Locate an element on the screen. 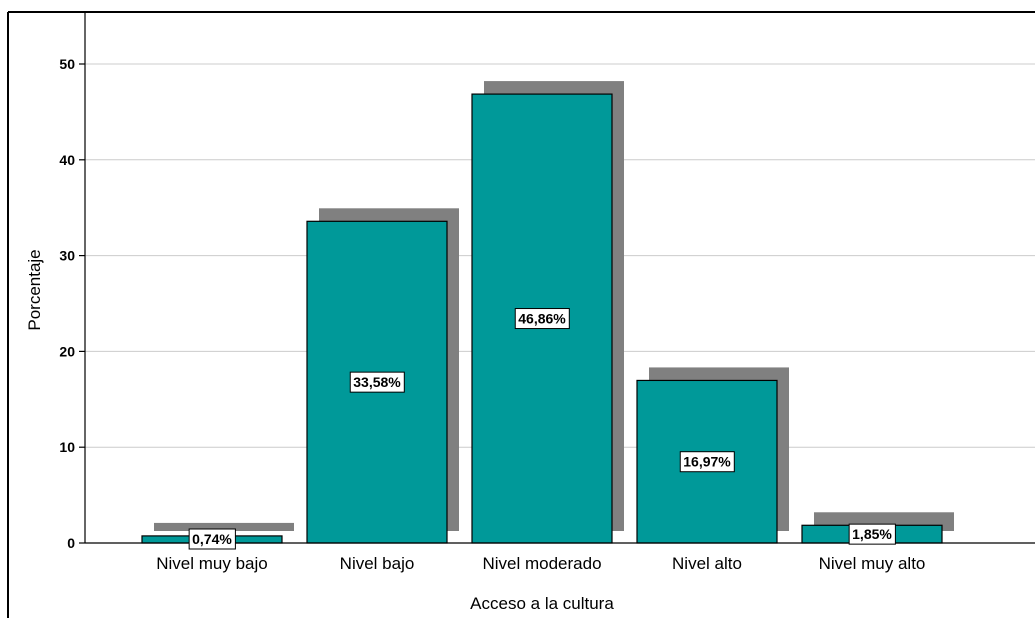 The width and height of the screenshot is (1035, 618). y-tick-label: 20 is located at coordinates (67, 351).